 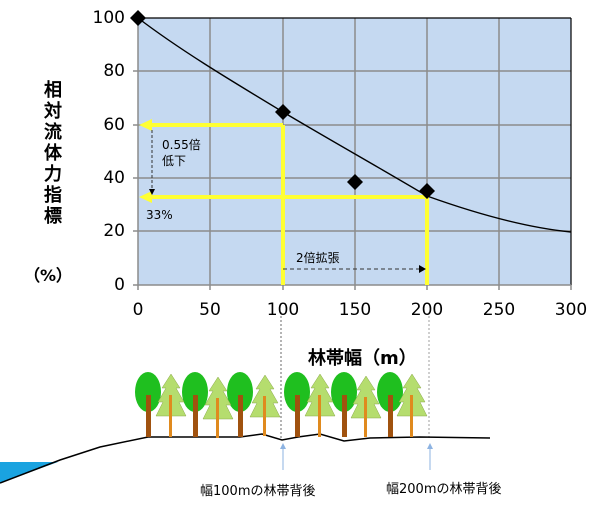 I want to click on caption-200m: 幅200mの林帯背後, so click(x=444, y=489).